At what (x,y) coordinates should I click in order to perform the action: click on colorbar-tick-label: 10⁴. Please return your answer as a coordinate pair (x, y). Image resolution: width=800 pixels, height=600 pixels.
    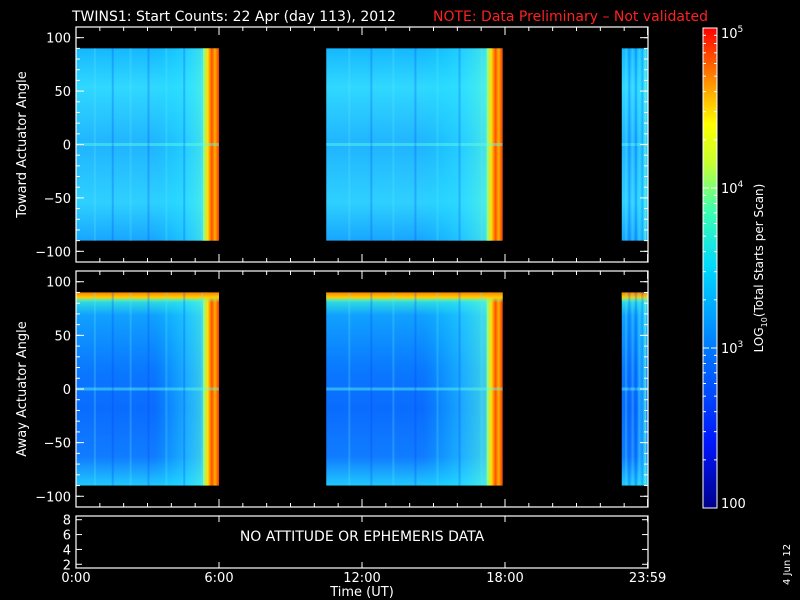
    Looking at the image, I should click on (732, 188).